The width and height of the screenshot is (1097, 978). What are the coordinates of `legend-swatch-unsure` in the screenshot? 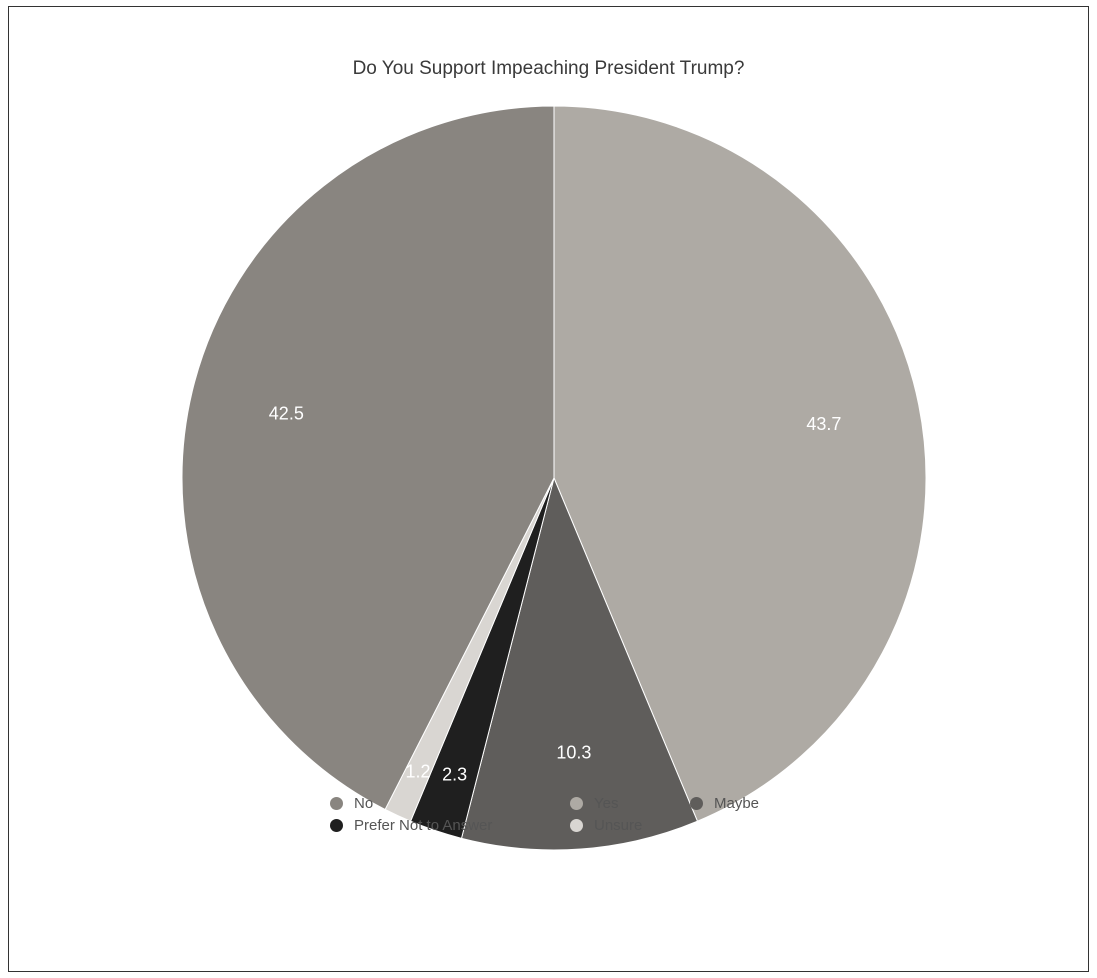 It's located at (576, 825).